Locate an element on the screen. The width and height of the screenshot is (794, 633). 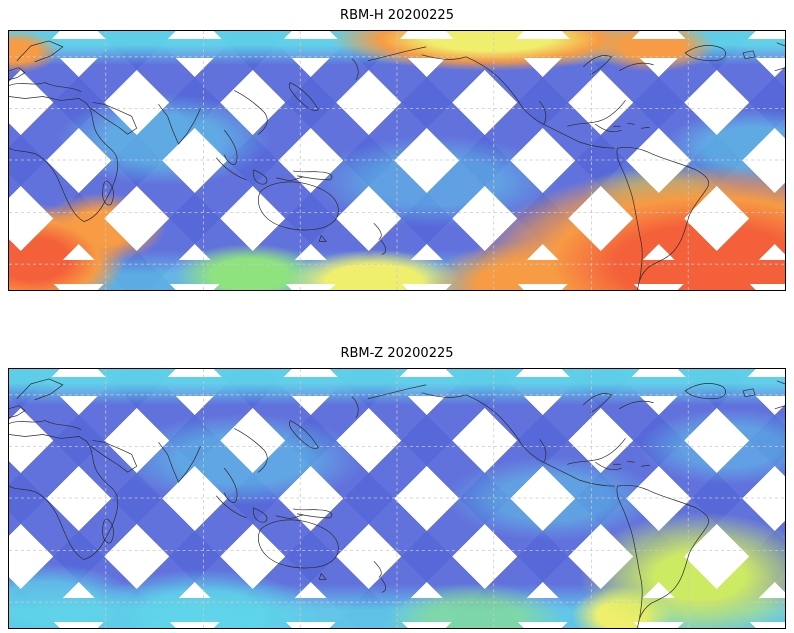
panel-title-rbm-z: RBM-Z 20200225 is located at coordinates (397, 353).